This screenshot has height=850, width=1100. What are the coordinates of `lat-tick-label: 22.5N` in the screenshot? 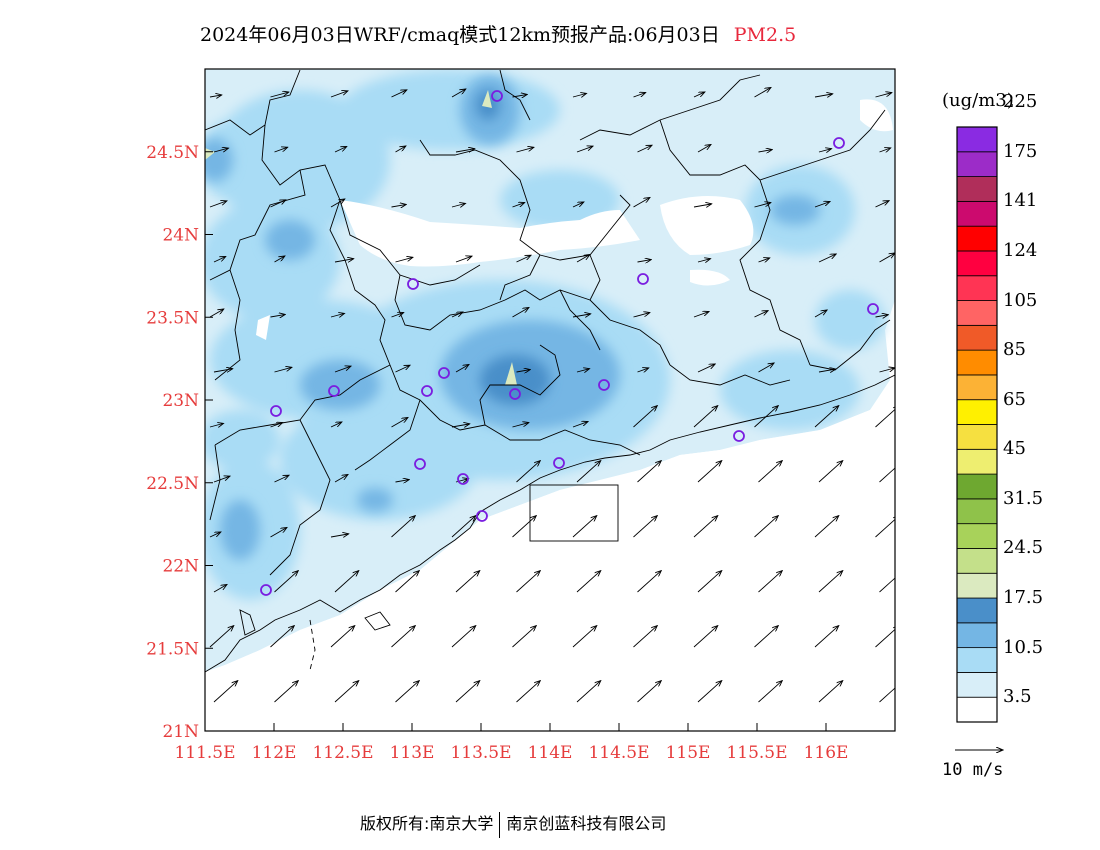 It's located at (172, 484).